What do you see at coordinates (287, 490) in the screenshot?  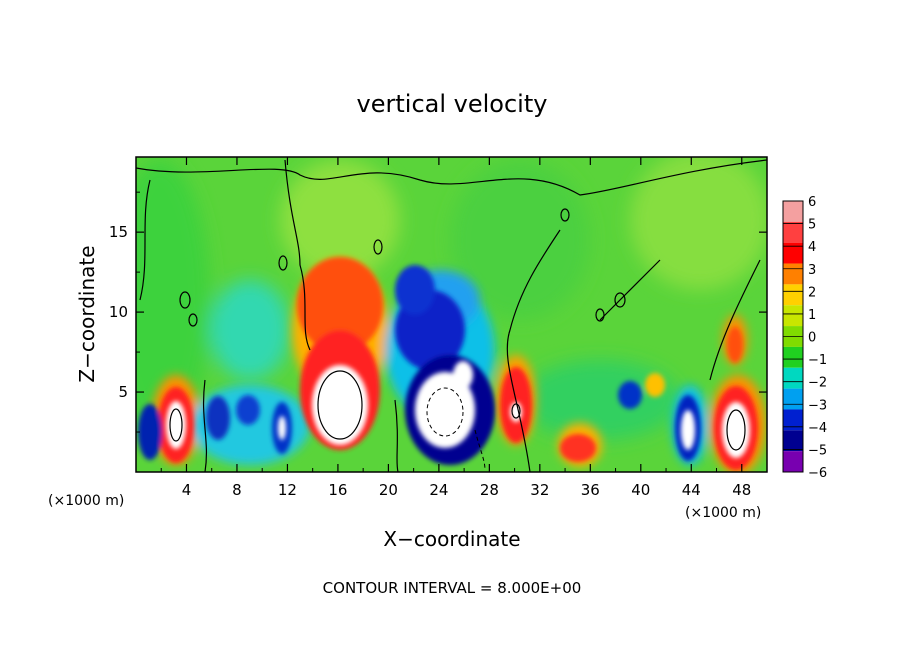 I see `x-tick-label: 12` at bounding box center [287, 490].